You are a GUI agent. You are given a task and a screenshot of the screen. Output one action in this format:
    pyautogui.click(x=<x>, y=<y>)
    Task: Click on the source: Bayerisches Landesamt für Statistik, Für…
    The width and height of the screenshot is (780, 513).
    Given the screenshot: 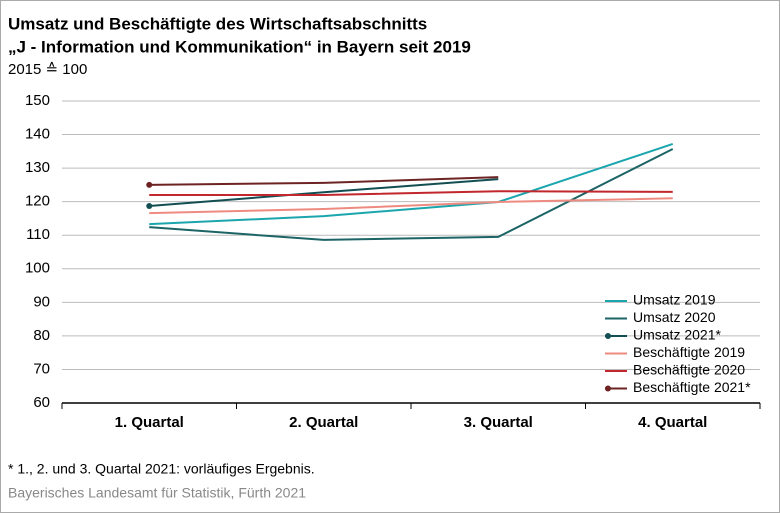 What is the action you would take?
    pyautogui.click(x=157, y=493)
    